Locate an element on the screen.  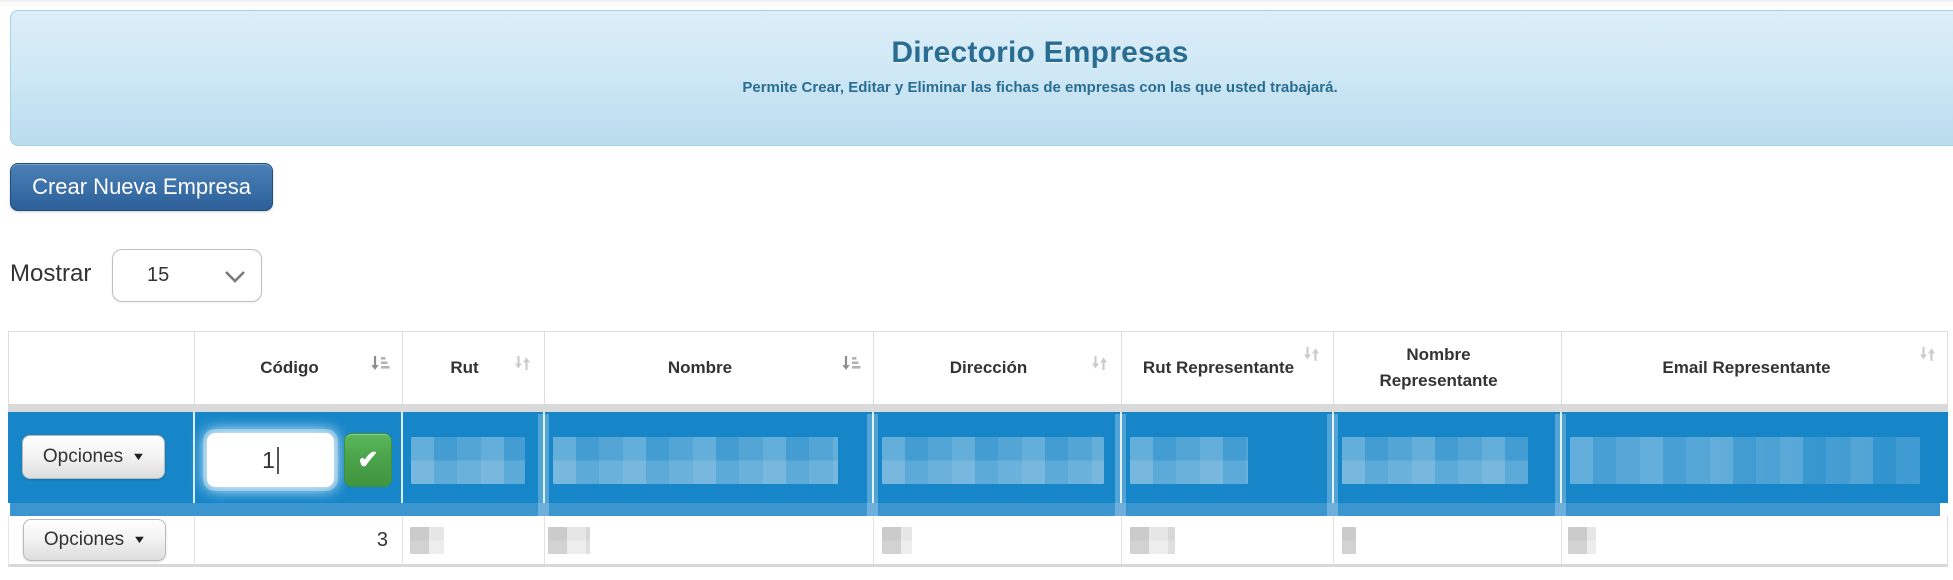
codigo-cell: 3 is located at coordinates (298, 540).